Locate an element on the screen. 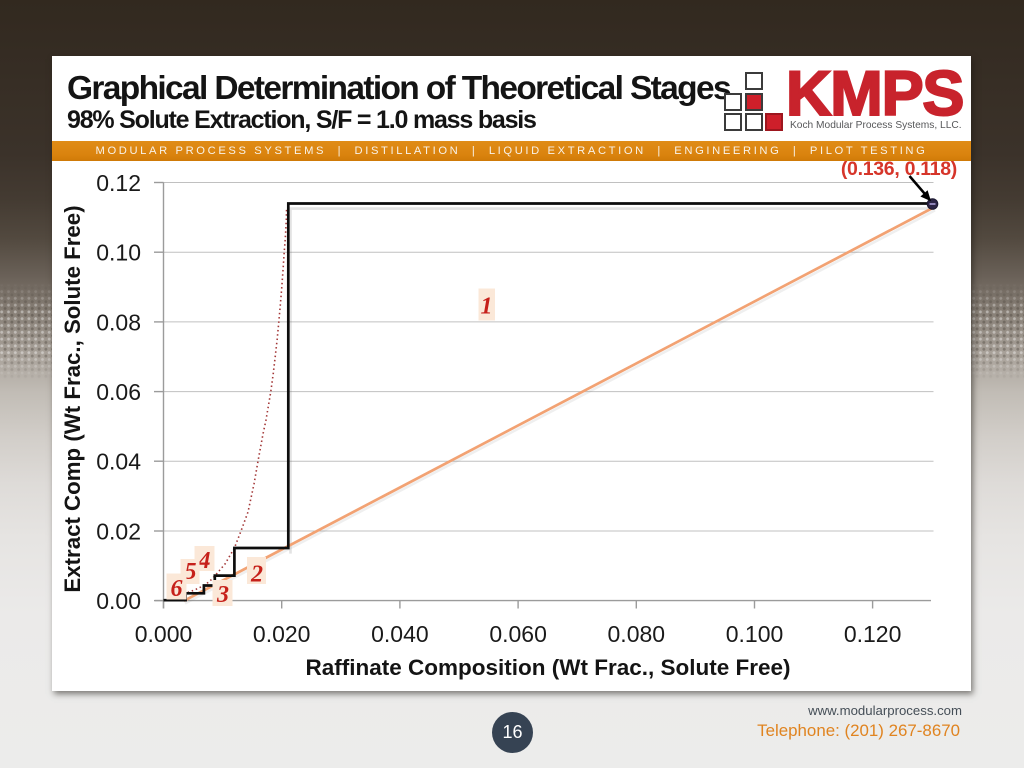 Image resolution: width=1024 pixels, height=768 pixels. svg-text: 0.060 is located at coordinates (518, 634).